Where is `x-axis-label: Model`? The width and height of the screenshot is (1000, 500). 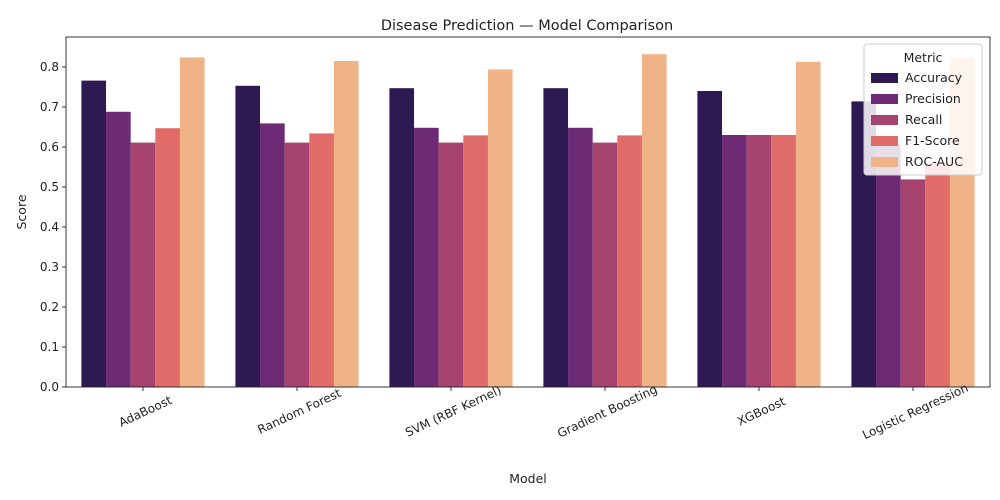 x-axis-label: Model is located at coordinates (528, 478).